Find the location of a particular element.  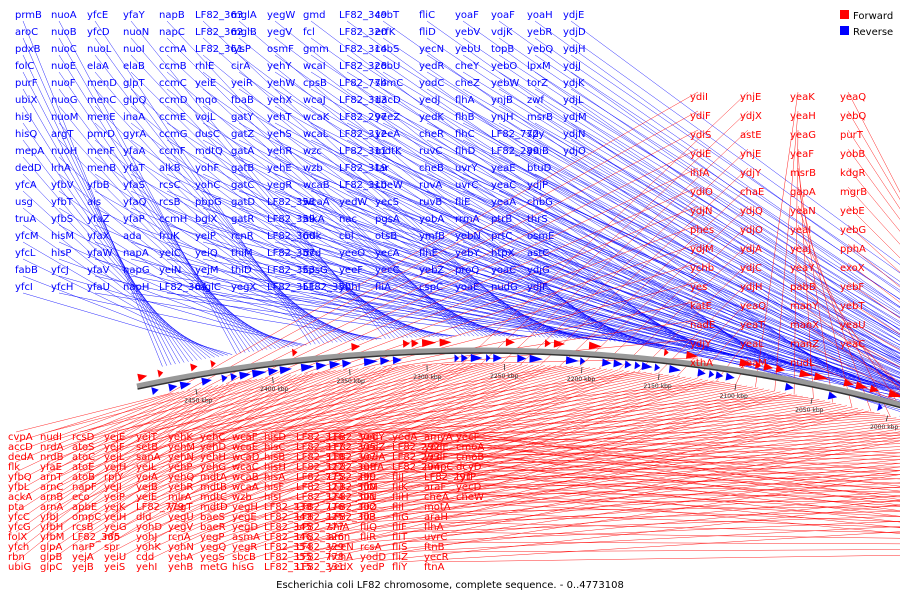

gene-label: nuoE is located at coordinates (63, 66).